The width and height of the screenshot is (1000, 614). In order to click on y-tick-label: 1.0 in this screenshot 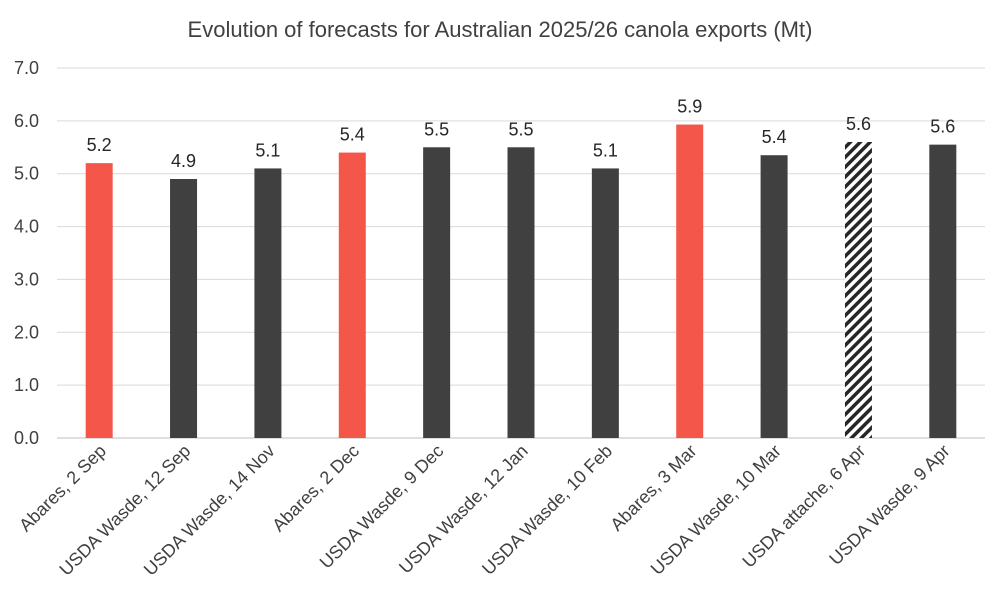, I will do `click(26, 385)`.